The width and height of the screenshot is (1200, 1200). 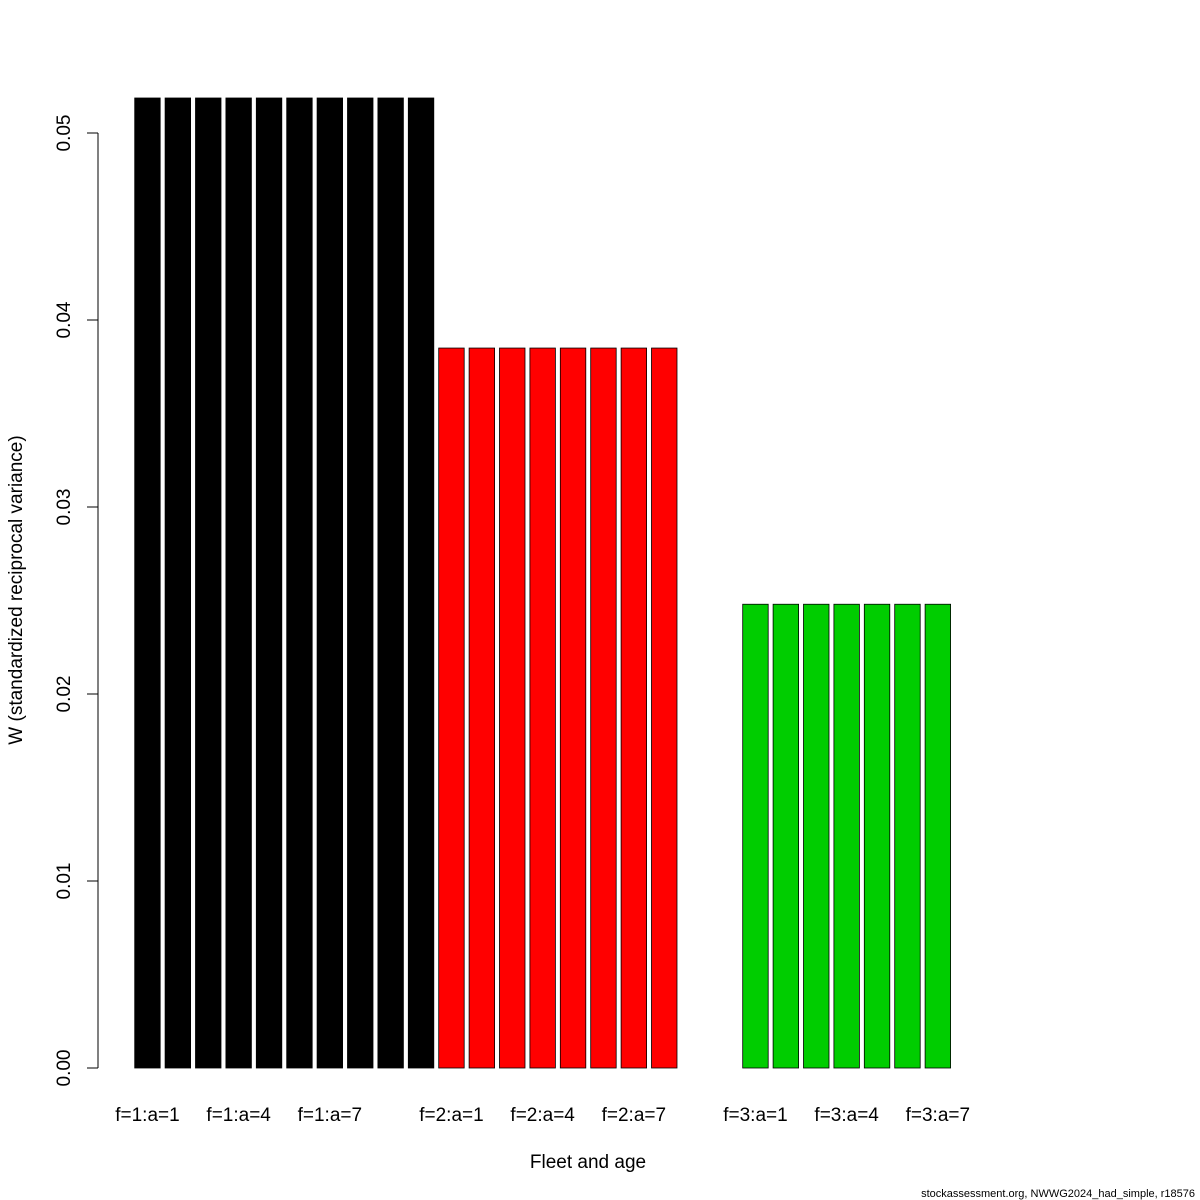 I want to click on y-tick-label: 0.04, so click(x=64, y=319).